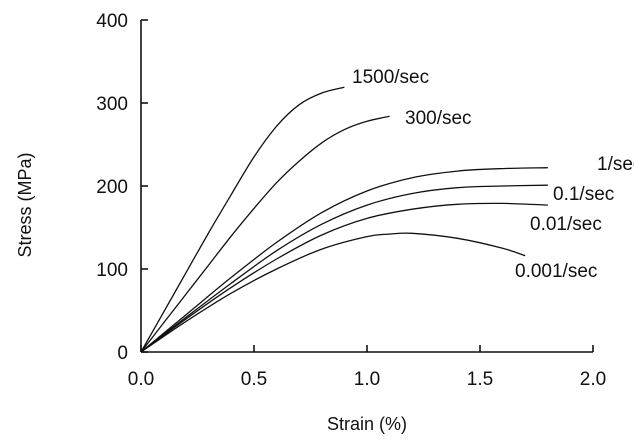 The height and width of the screenshot is (441, 634). Describe the element at coordinates (480, 379) in the screenshot. I see `x-tick-label: 1.5` at that location.